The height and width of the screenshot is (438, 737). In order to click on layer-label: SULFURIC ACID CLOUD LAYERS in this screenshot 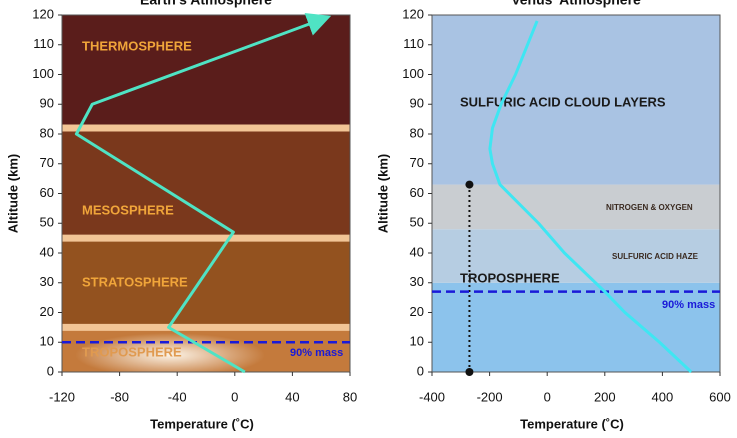, I will do `click(563, 101)`.